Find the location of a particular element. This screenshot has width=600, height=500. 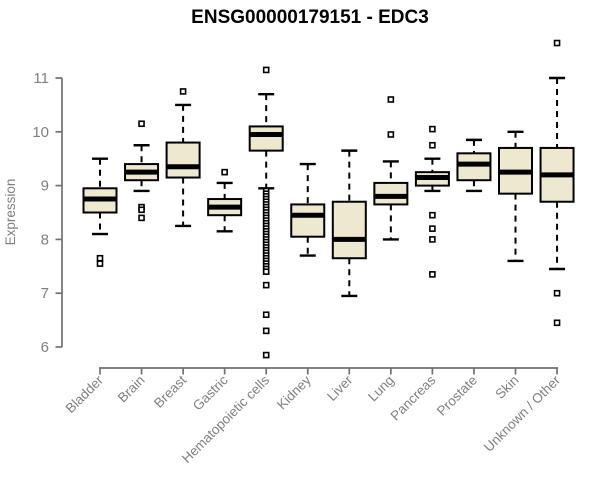

chart-title: ENSG00000179151 - EDC3 is located at coordinates (310, 17).